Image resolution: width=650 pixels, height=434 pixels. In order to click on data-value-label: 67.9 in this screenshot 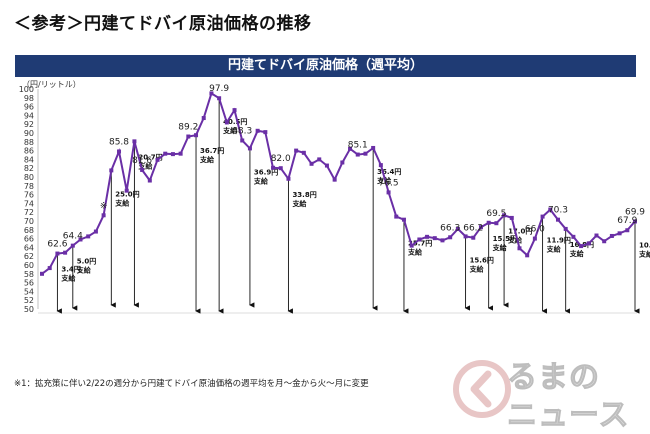, I will do `click(627, 221)`.